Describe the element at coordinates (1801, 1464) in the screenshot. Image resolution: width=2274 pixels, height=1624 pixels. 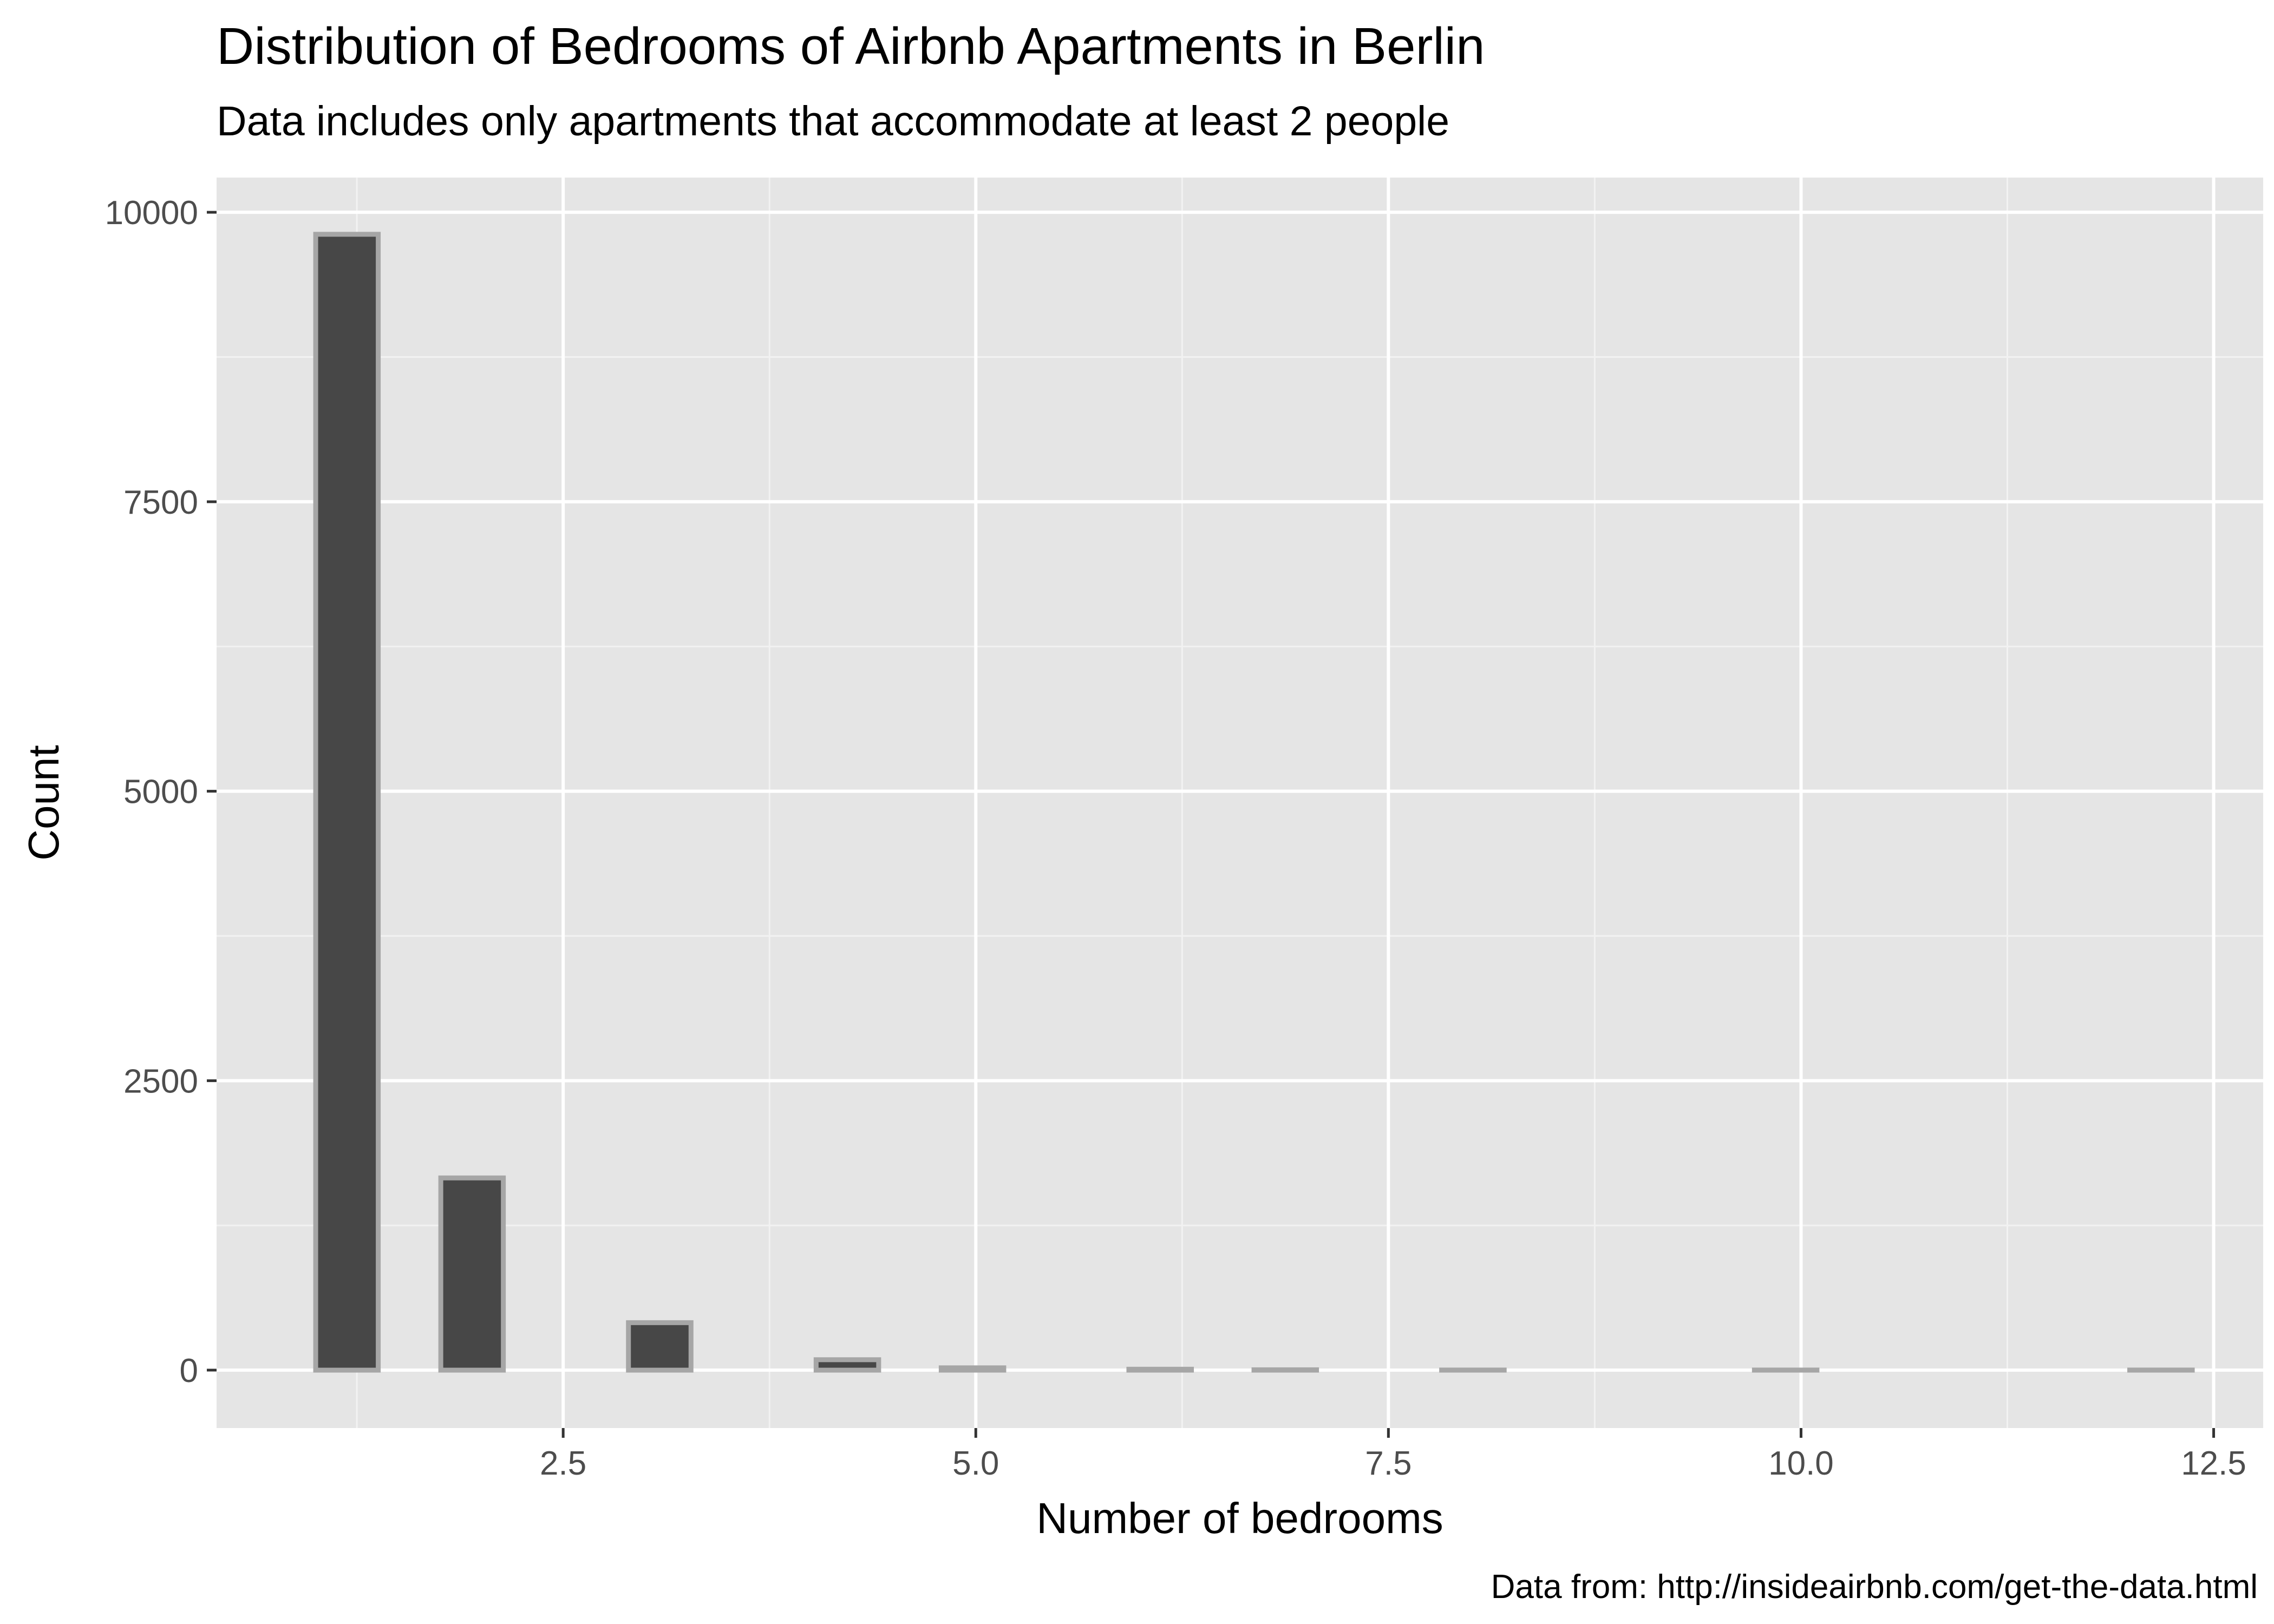
I see `x-tick-label: 10.0` at that location.